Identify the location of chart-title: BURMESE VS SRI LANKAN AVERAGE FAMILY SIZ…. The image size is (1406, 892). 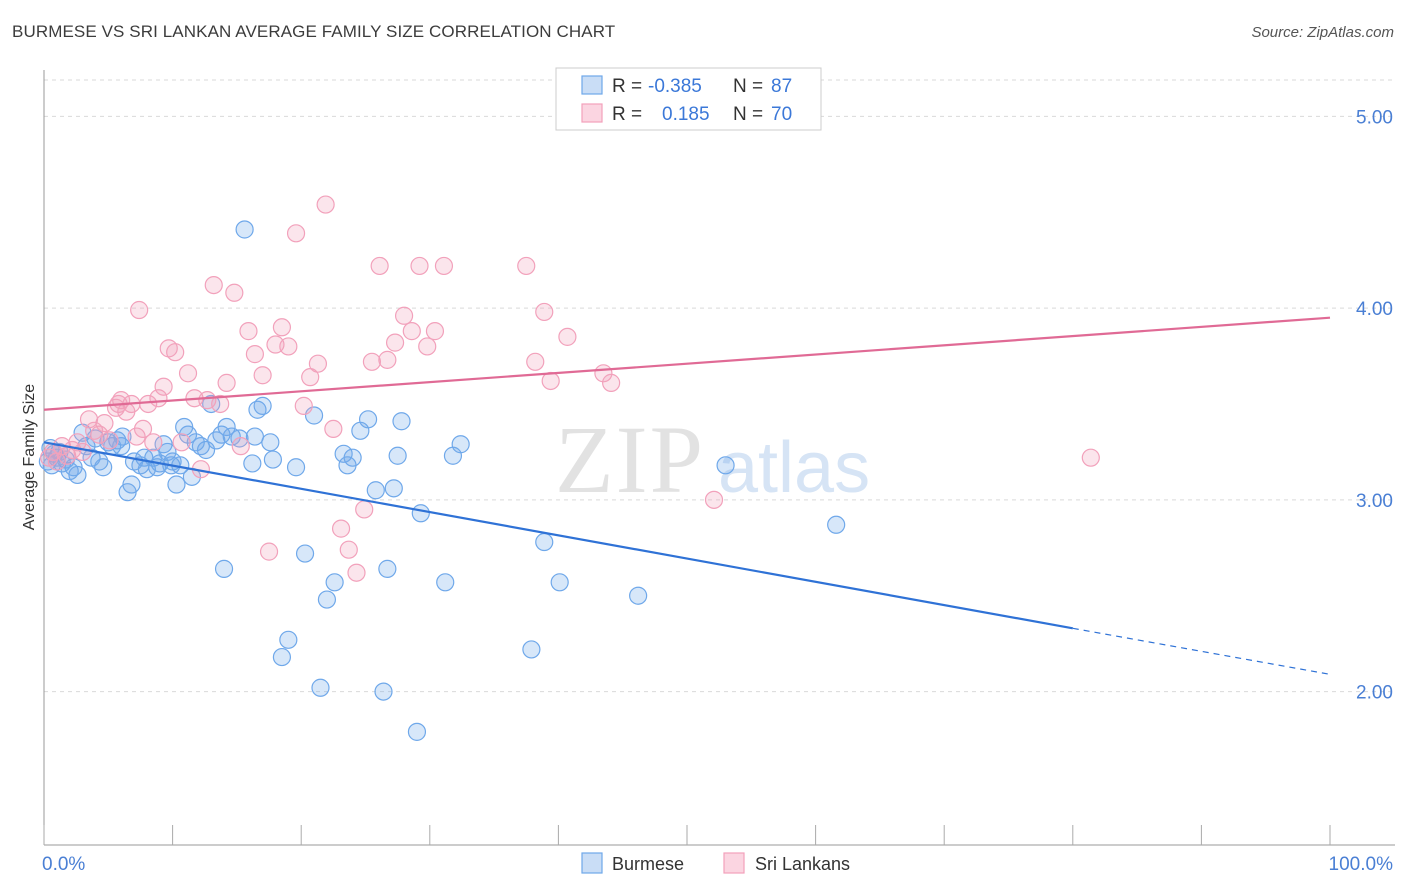
(314, 31).